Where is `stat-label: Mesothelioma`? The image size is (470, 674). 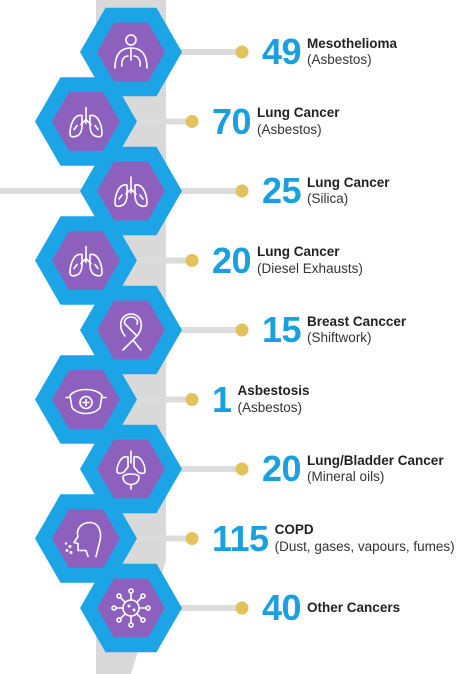 stat-label: Mesothelioma is located at coordinates (352, 43).